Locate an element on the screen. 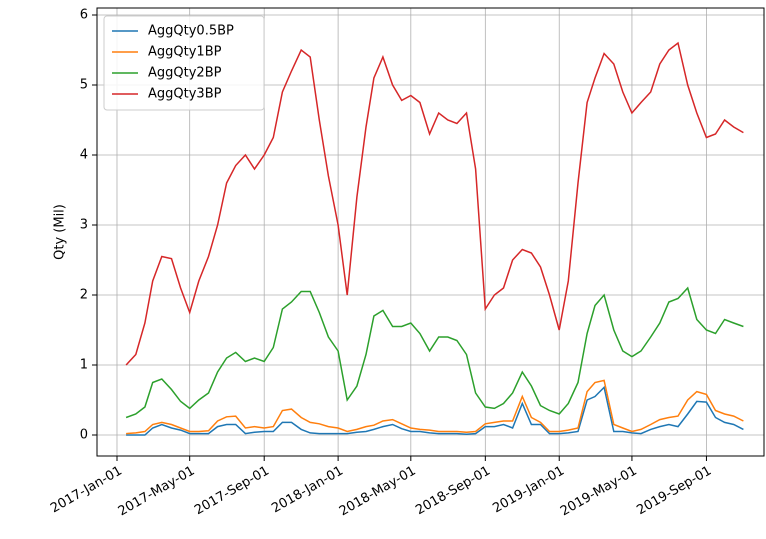  y-tick-label: 6 is located at coordinates (84, 15).